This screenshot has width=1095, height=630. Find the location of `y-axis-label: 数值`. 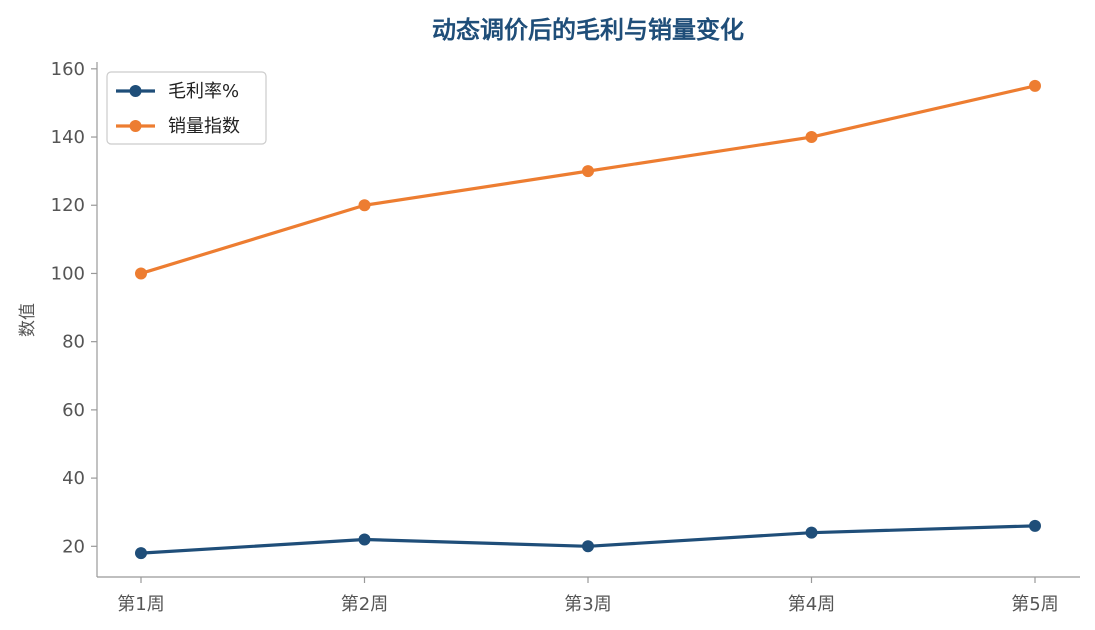

y-axis-label: 数值 is located at coordinates (28, 320).